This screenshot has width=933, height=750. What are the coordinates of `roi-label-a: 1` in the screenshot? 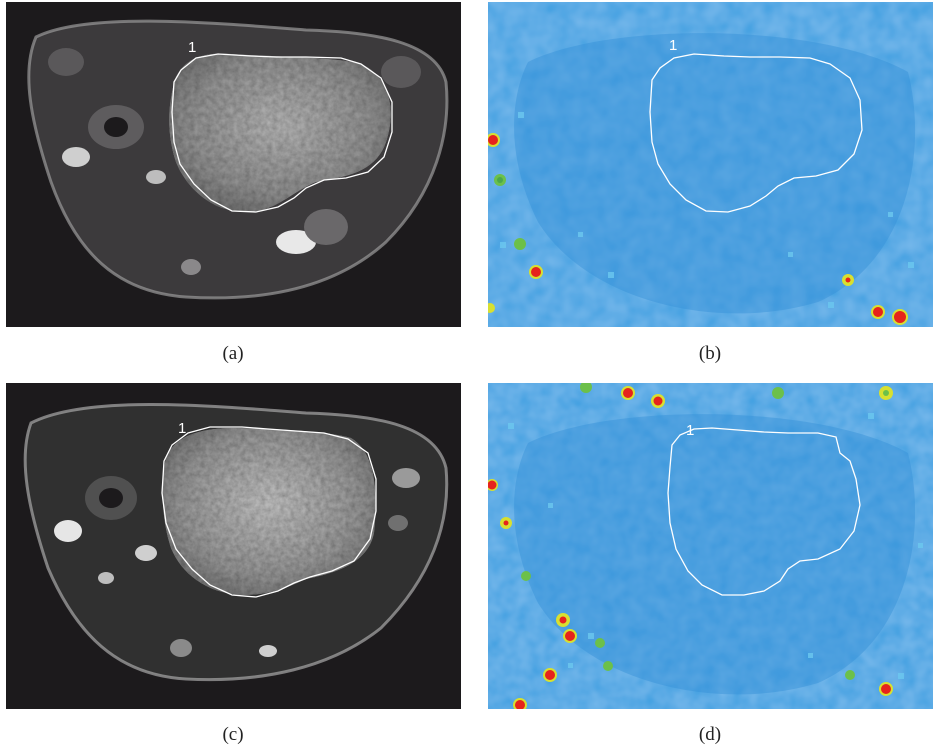 It's located at (192, 47).